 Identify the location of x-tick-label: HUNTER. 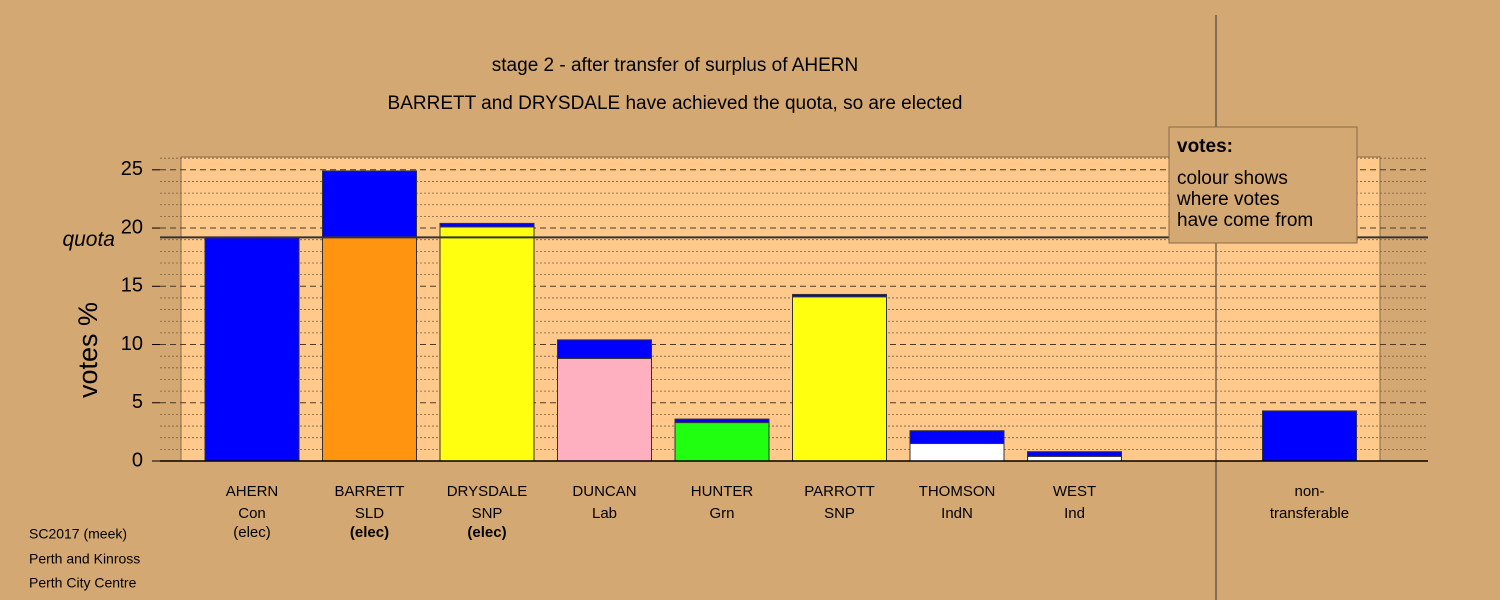
(722, 491).